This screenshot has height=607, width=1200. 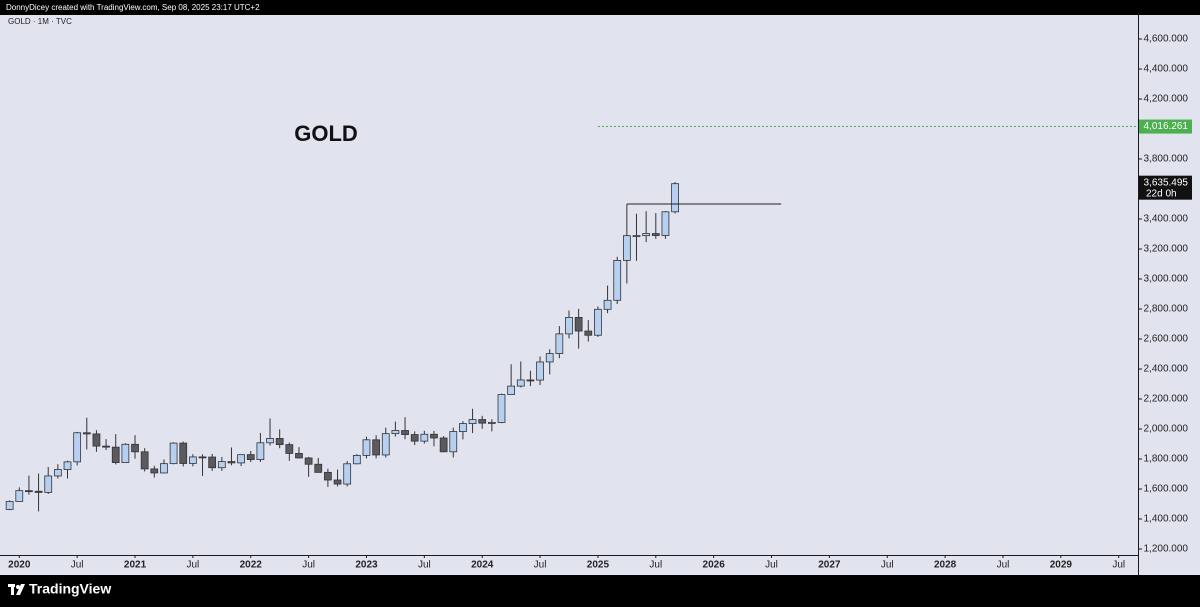 What do you see at coordinates (1166, 219) in the screenshot?
I see `y-tick-label: 3,400.000` at bounding box center [1166, 219].